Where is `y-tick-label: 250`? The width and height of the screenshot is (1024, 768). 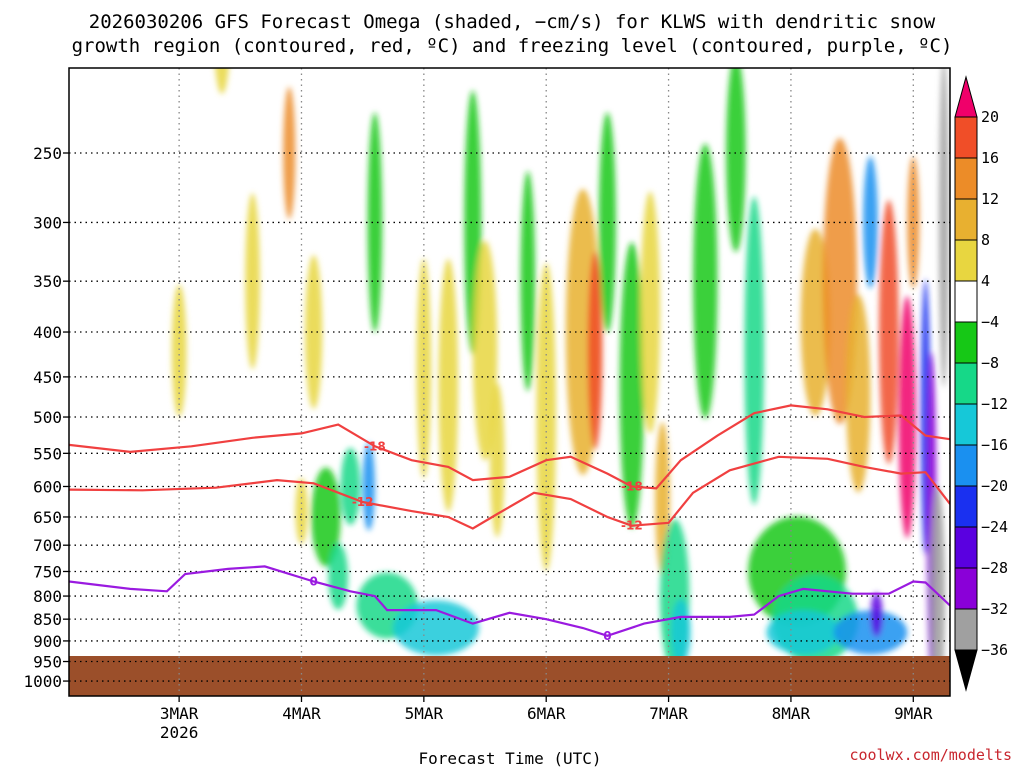
y-tick-label: 250 is located at coordinates (47, 153).